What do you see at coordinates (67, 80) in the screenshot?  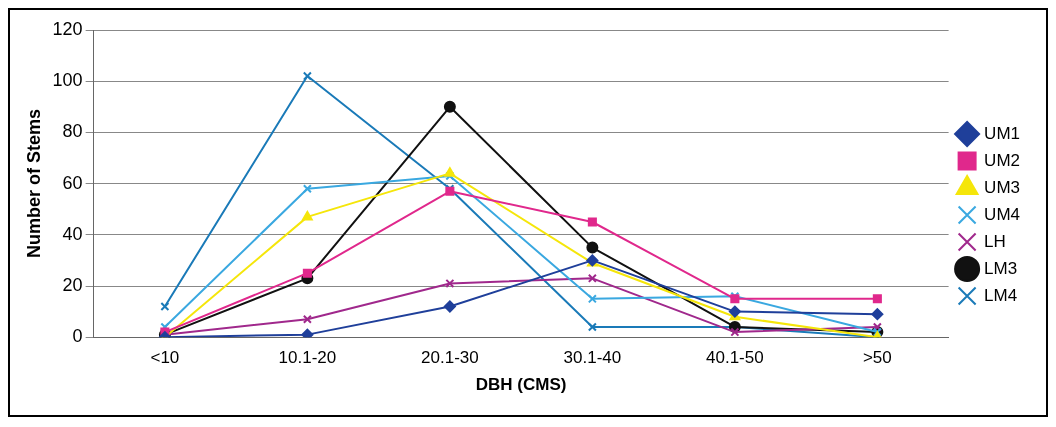 I see `y-tick-label: 100` at bounding box center [67, 80].